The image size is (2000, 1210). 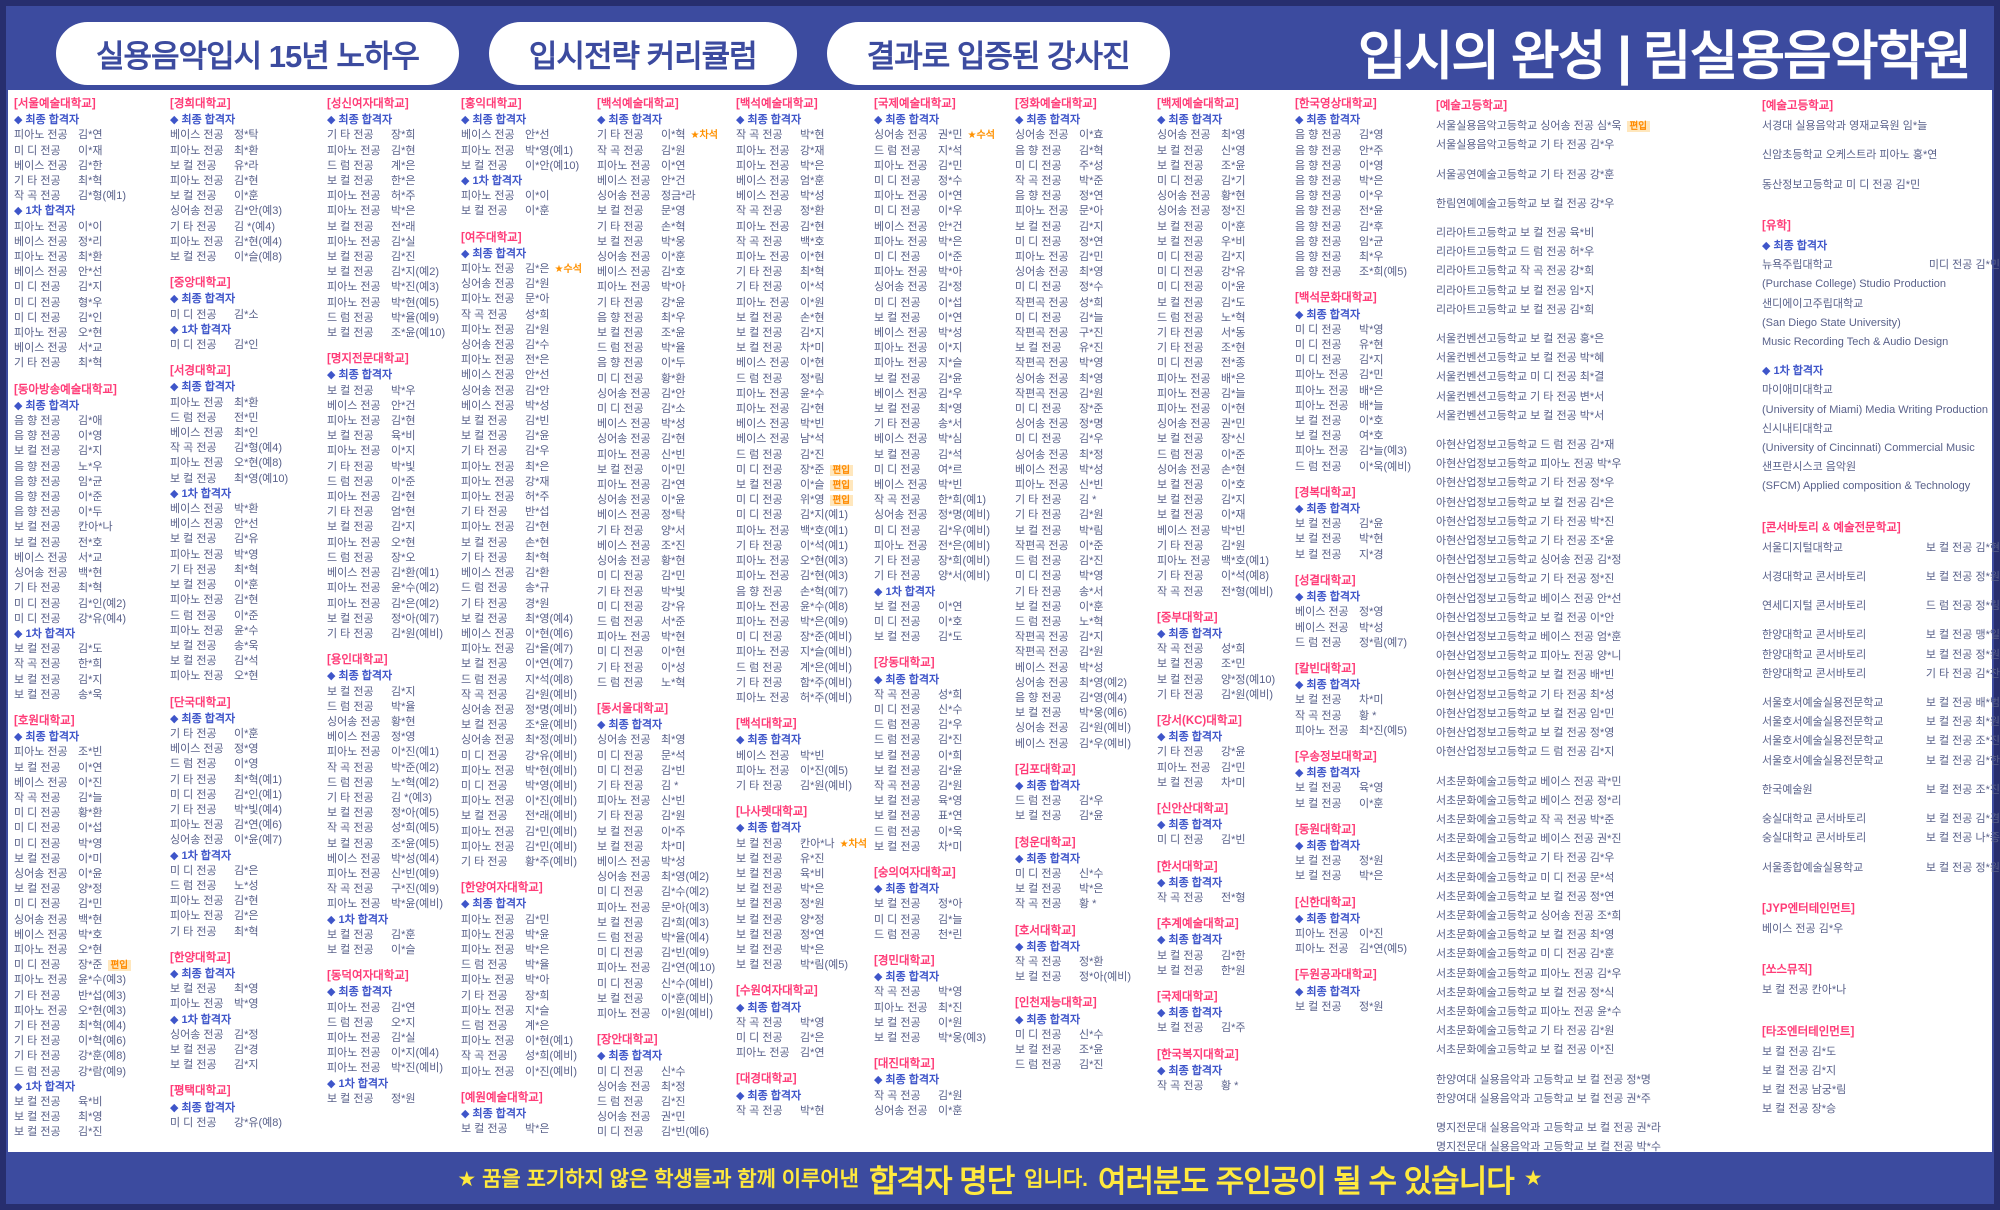 I want to click on entry-name: 이*원, so click(x=812, y=302).